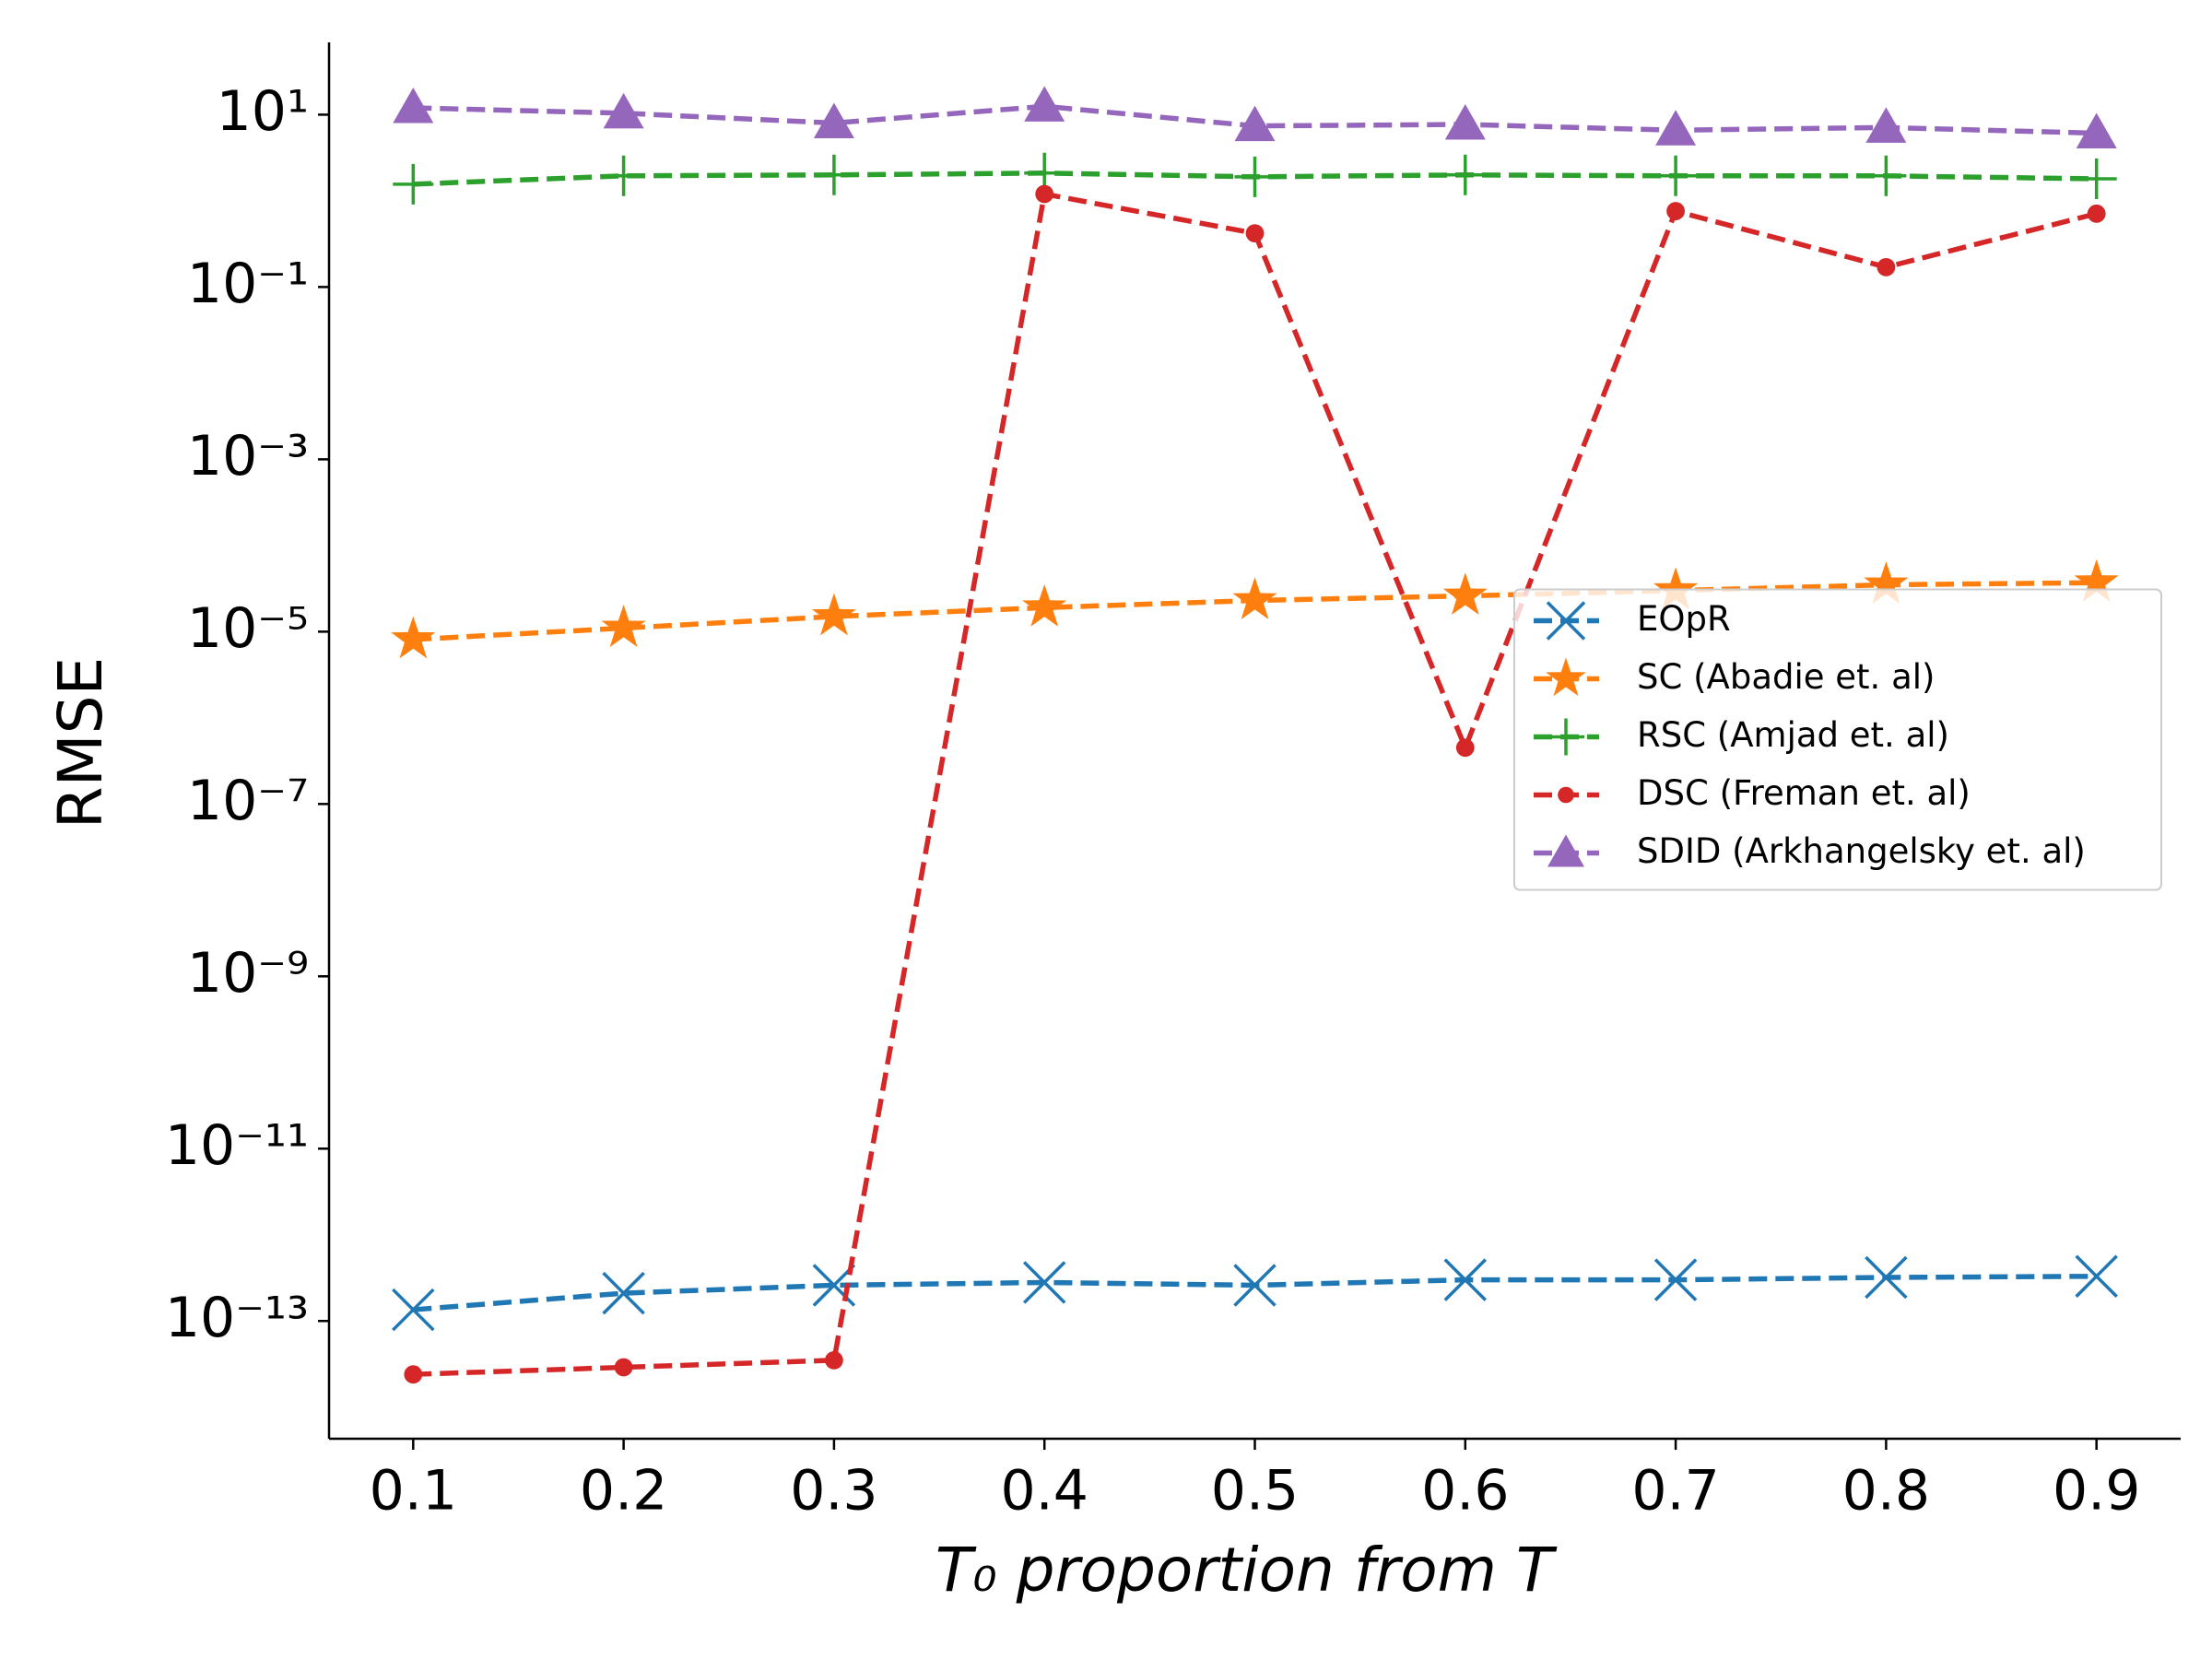 This screenshot has width=2212, height=1659. Describe the element at coordinates (1255, 1491) in the screenshot. I see `x-tick-label: 0.5` at that location.